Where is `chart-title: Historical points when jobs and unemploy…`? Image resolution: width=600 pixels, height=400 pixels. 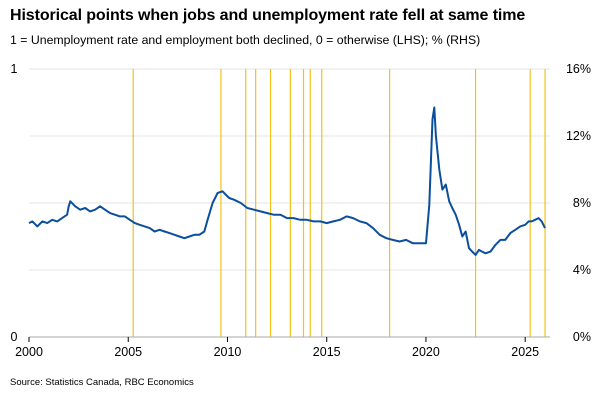 chart-title: Historical points when jobs and unemploy… is located at coordinates (268, 15).